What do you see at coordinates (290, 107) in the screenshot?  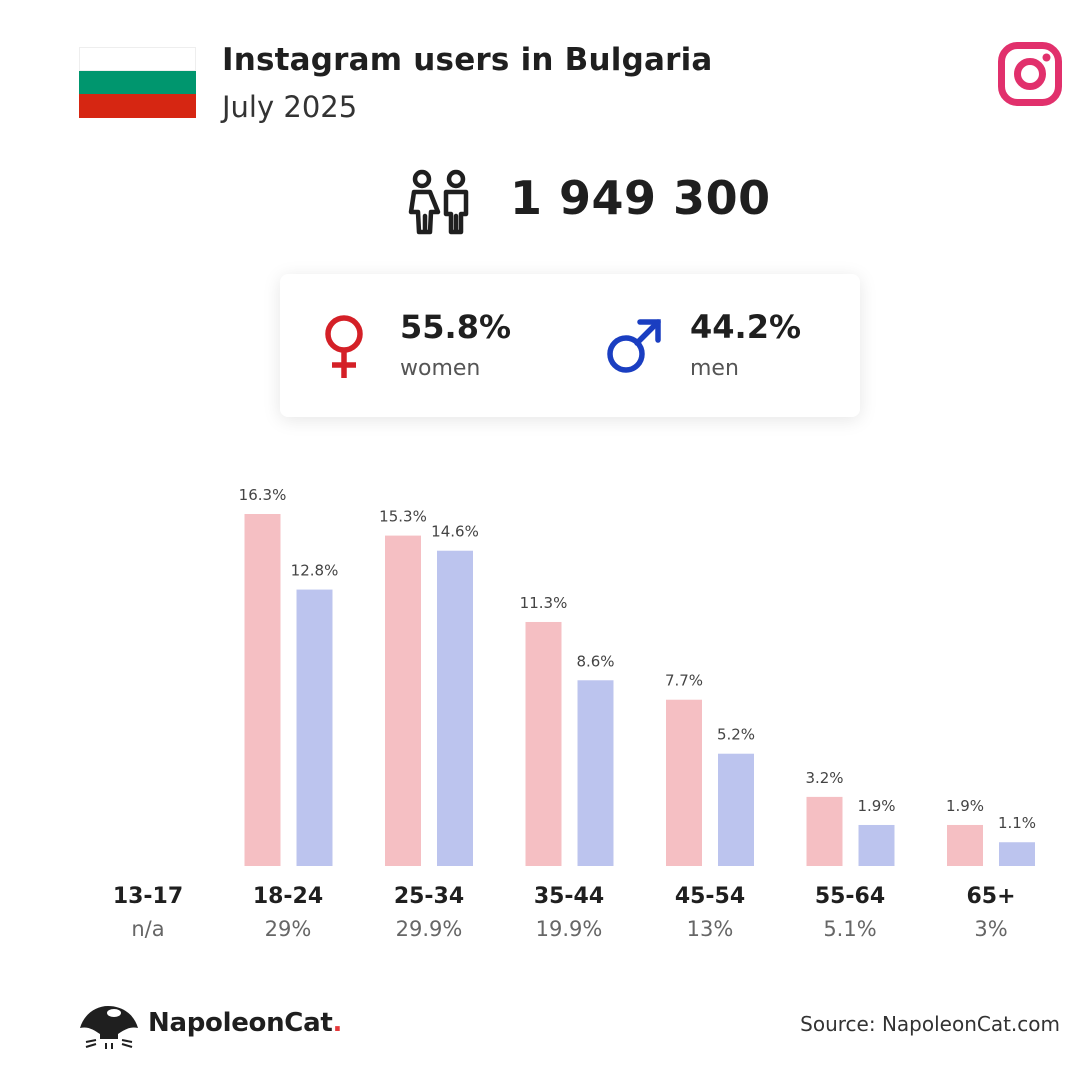 I see `page-subtitle: July 2025` at bounding box center [290, 107].